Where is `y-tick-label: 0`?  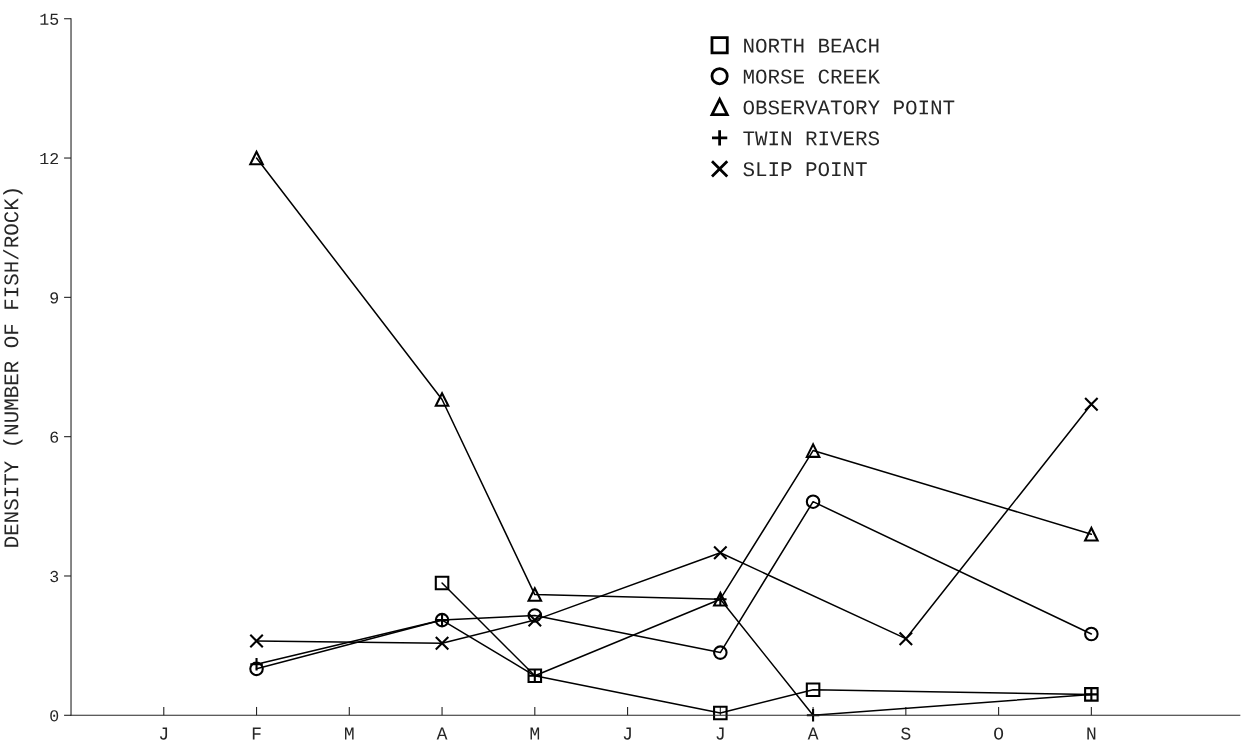 y-tick-label: 0 is located at coordinates (54, 716).